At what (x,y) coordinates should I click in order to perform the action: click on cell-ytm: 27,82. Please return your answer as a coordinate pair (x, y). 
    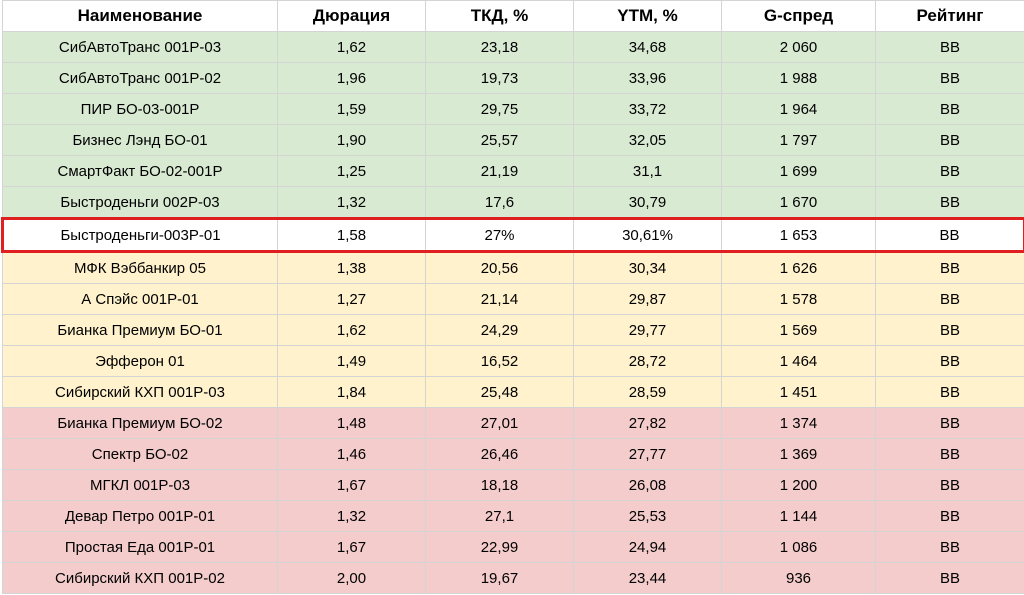
    Looking at the image, I should click on (647, 423).